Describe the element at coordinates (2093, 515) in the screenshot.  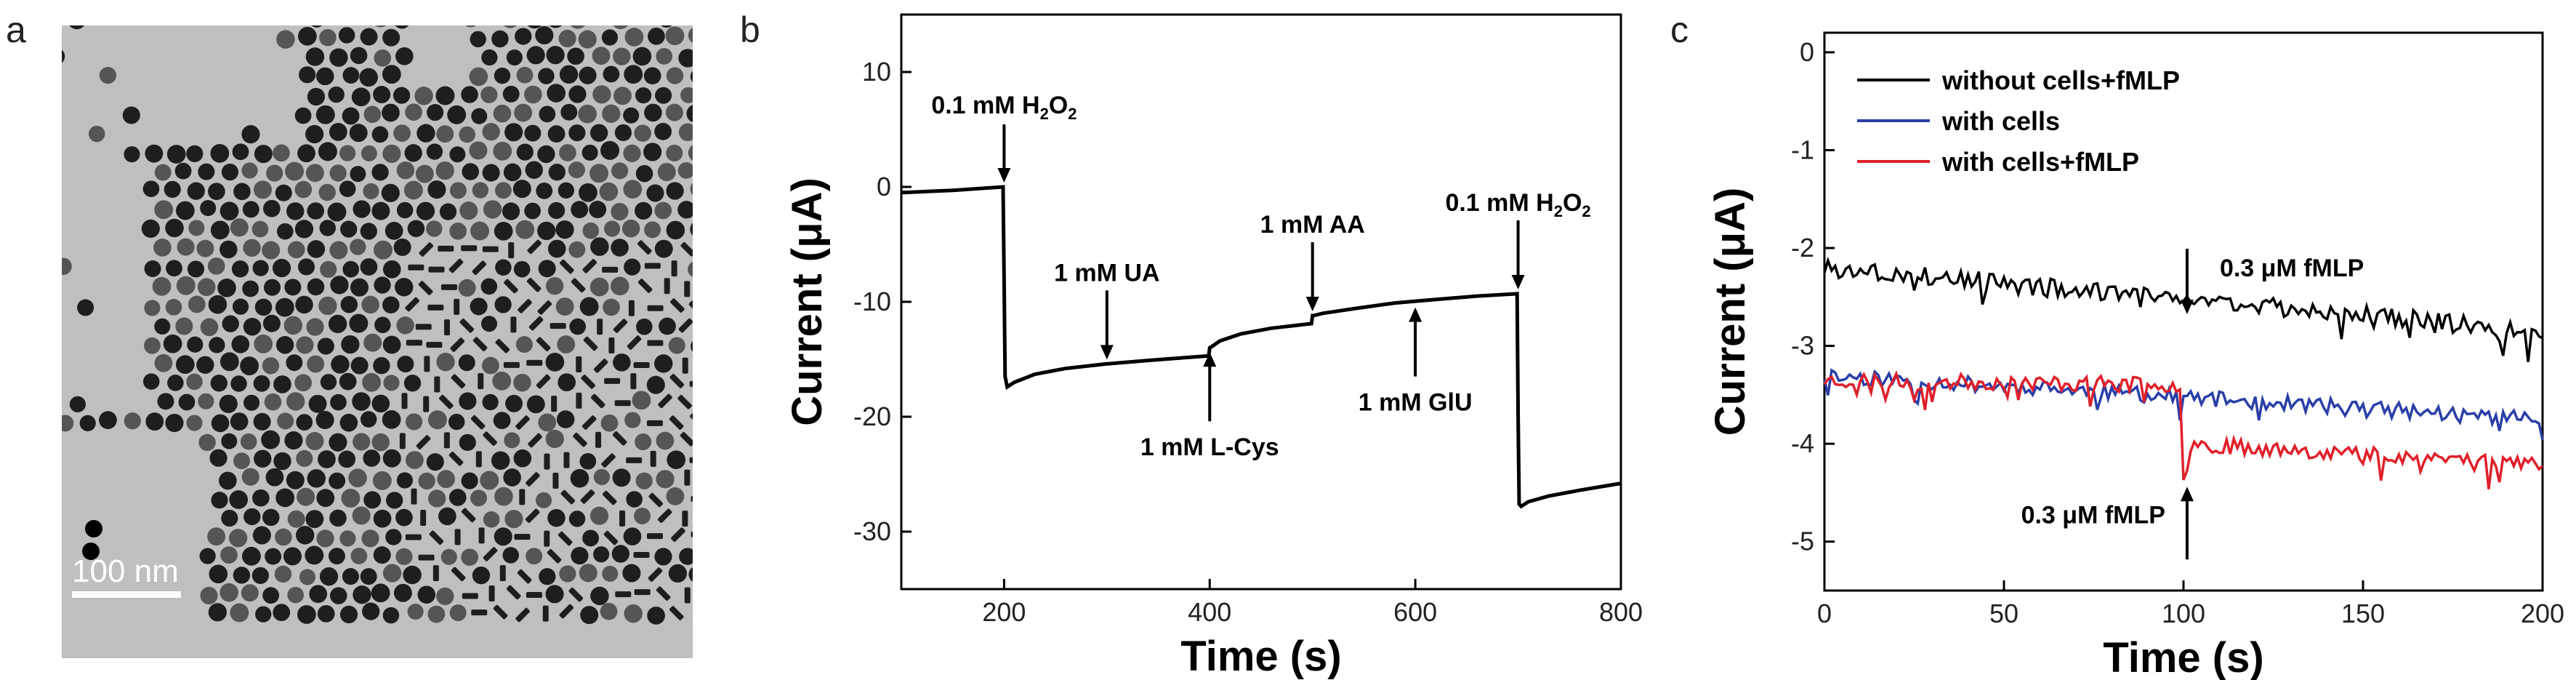
I see `annotation-label: 0.3 μM fMLP` at that location.